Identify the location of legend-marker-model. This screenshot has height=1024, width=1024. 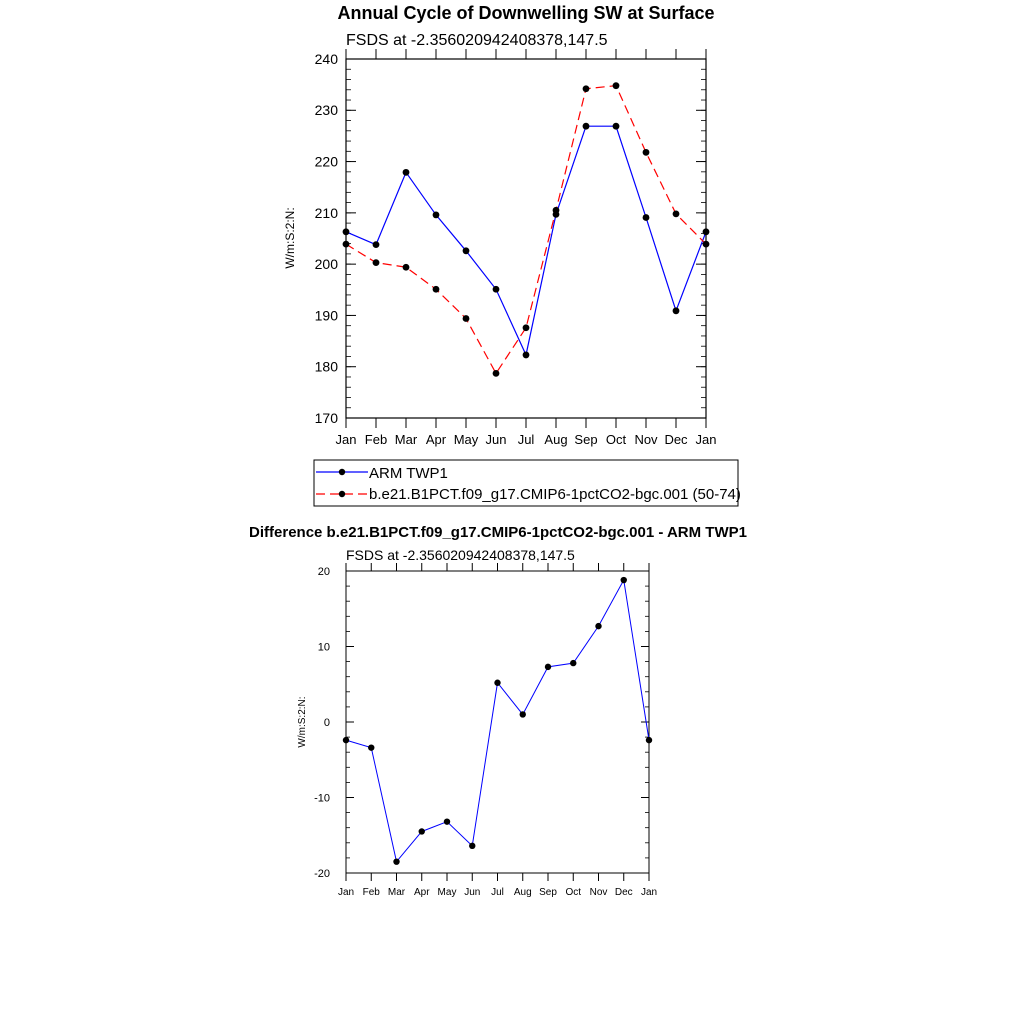
(342, 494).